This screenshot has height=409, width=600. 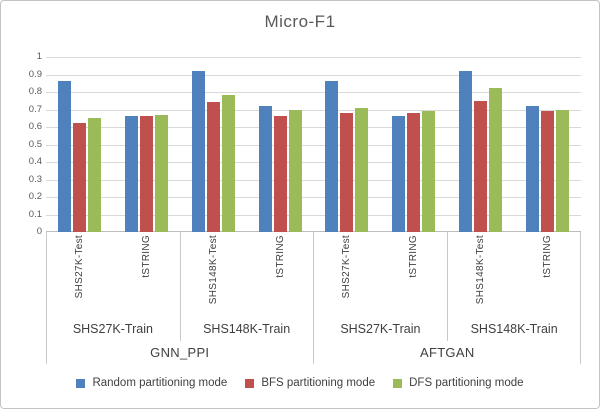 I want to click on bar-dfs-group2, so click(x=161, y=173).